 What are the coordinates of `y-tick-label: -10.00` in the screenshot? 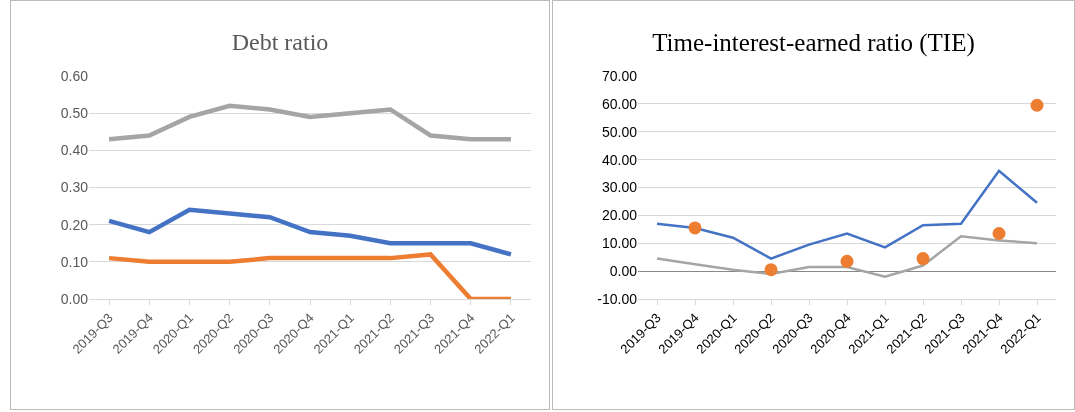 It's located at (617, 298).